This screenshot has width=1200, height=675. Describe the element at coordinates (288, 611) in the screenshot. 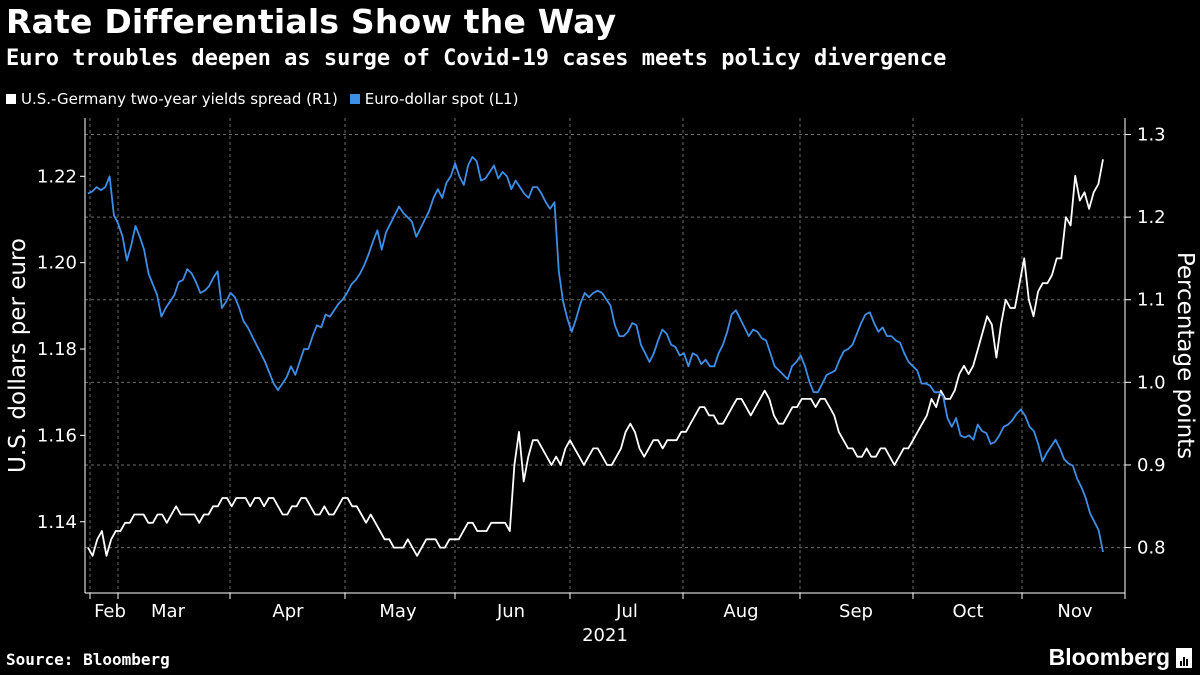

I see `x-axis-month-label: Apr` at that location.